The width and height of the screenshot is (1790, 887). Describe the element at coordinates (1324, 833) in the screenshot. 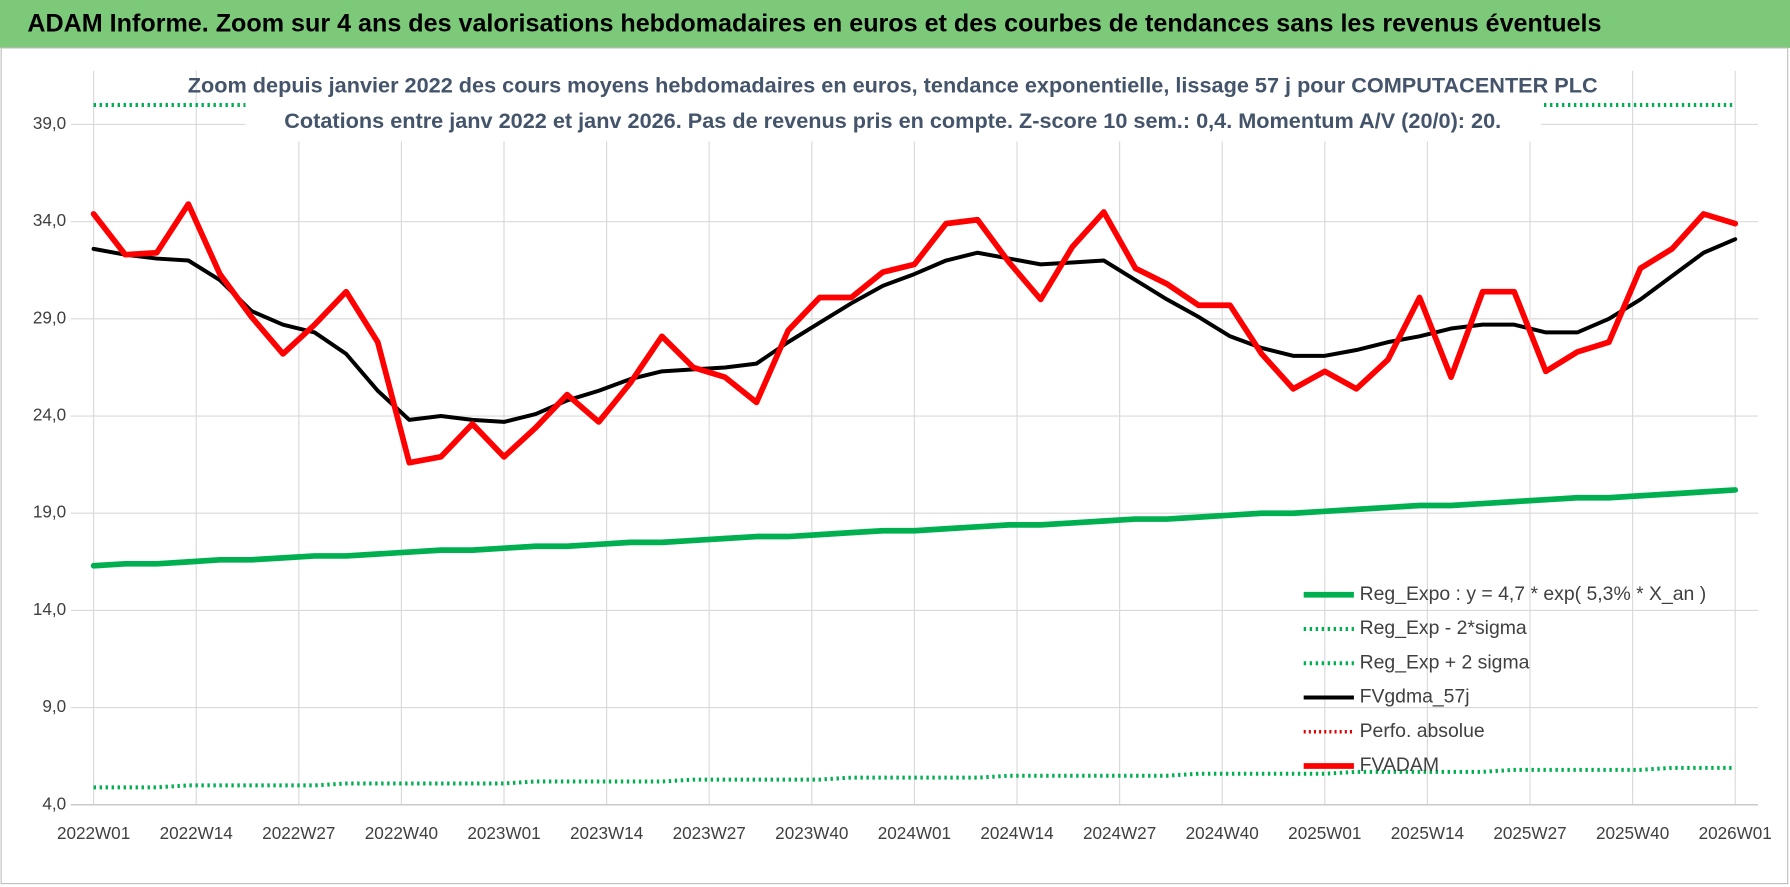

I see `x-tick-label: 2025W01` at that location.